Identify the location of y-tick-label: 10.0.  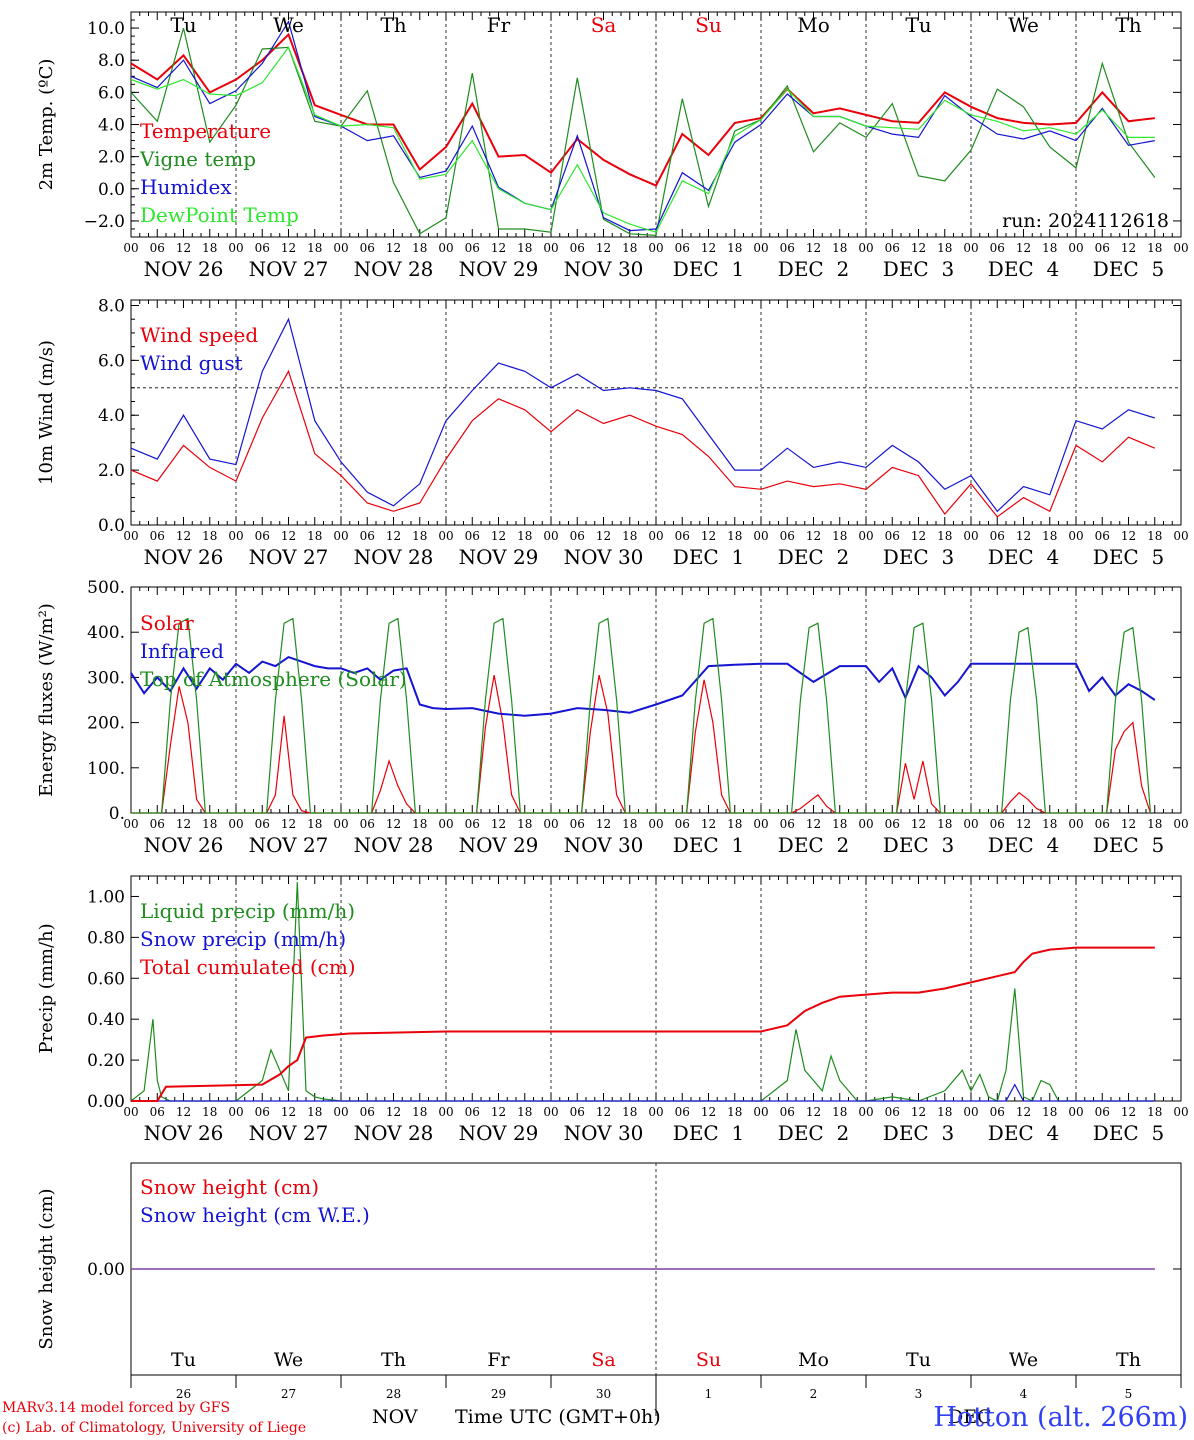
(106, 29).